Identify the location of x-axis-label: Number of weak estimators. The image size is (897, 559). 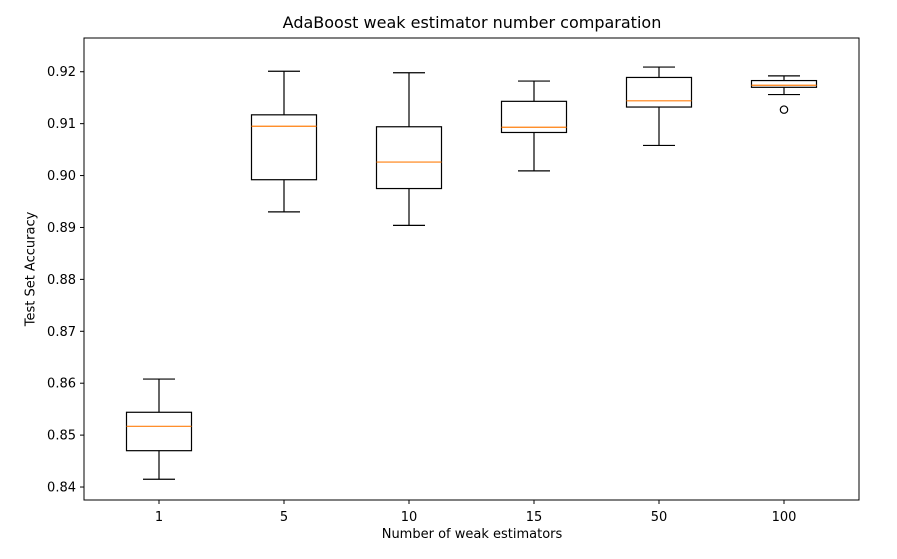
(472, 534).